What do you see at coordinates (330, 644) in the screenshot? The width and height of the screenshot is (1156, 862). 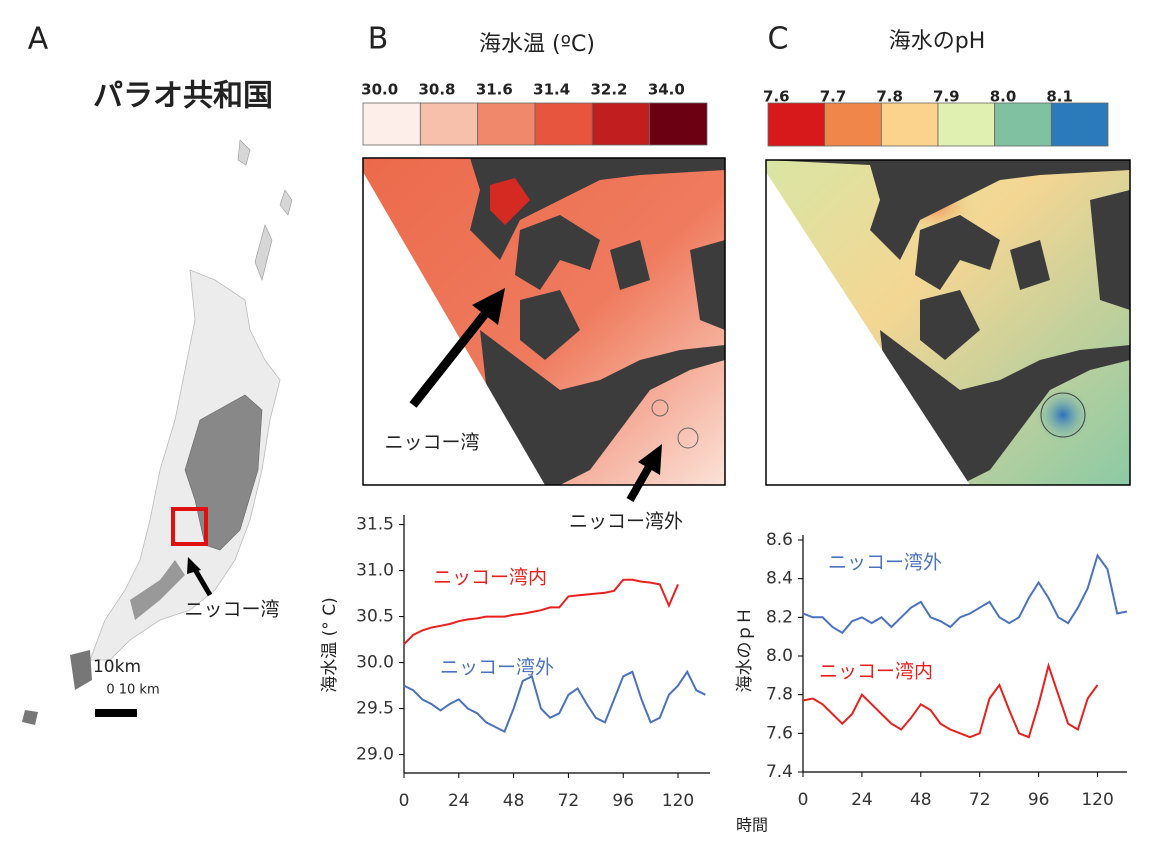 I see `y-axis-label: 海水温 (° C)` at bounding box center [330, 644].